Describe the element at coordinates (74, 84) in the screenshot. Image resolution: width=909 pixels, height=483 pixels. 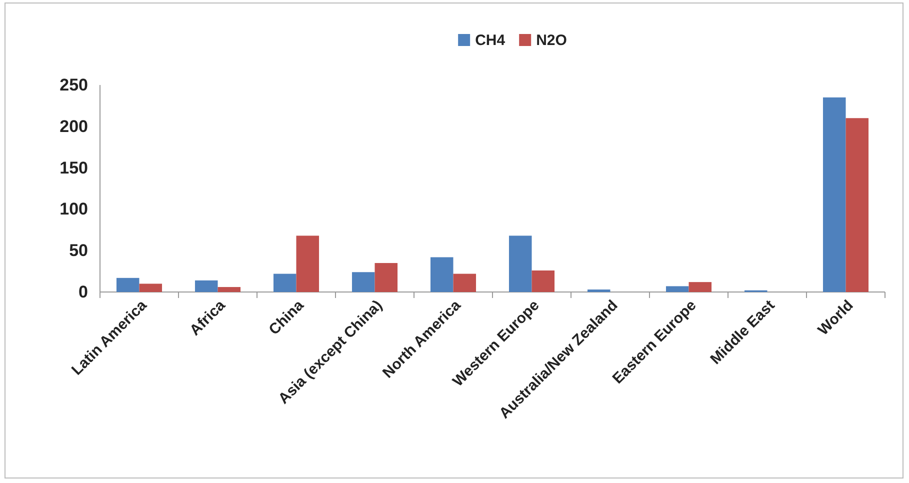
I see `y-tick-label: 250` at that location.